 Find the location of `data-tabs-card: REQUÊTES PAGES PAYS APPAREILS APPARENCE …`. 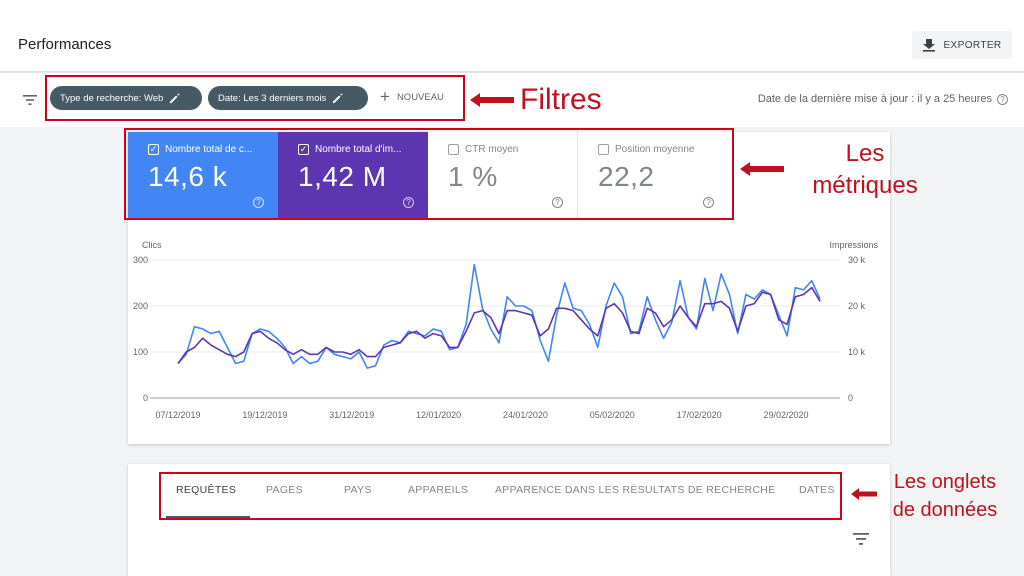

data-tabs-card: REQUÊTES PAGES PAYS APPAREILS APPARENCE … is located at coordinates (509, 520).